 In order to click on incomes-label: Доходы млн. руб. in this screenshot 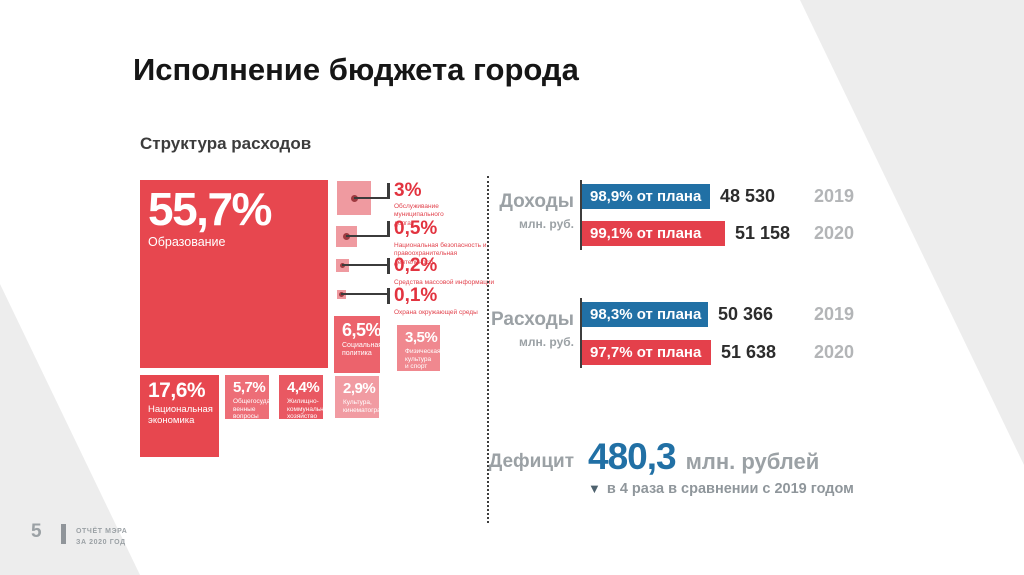, I will do `click(531, 211)`.